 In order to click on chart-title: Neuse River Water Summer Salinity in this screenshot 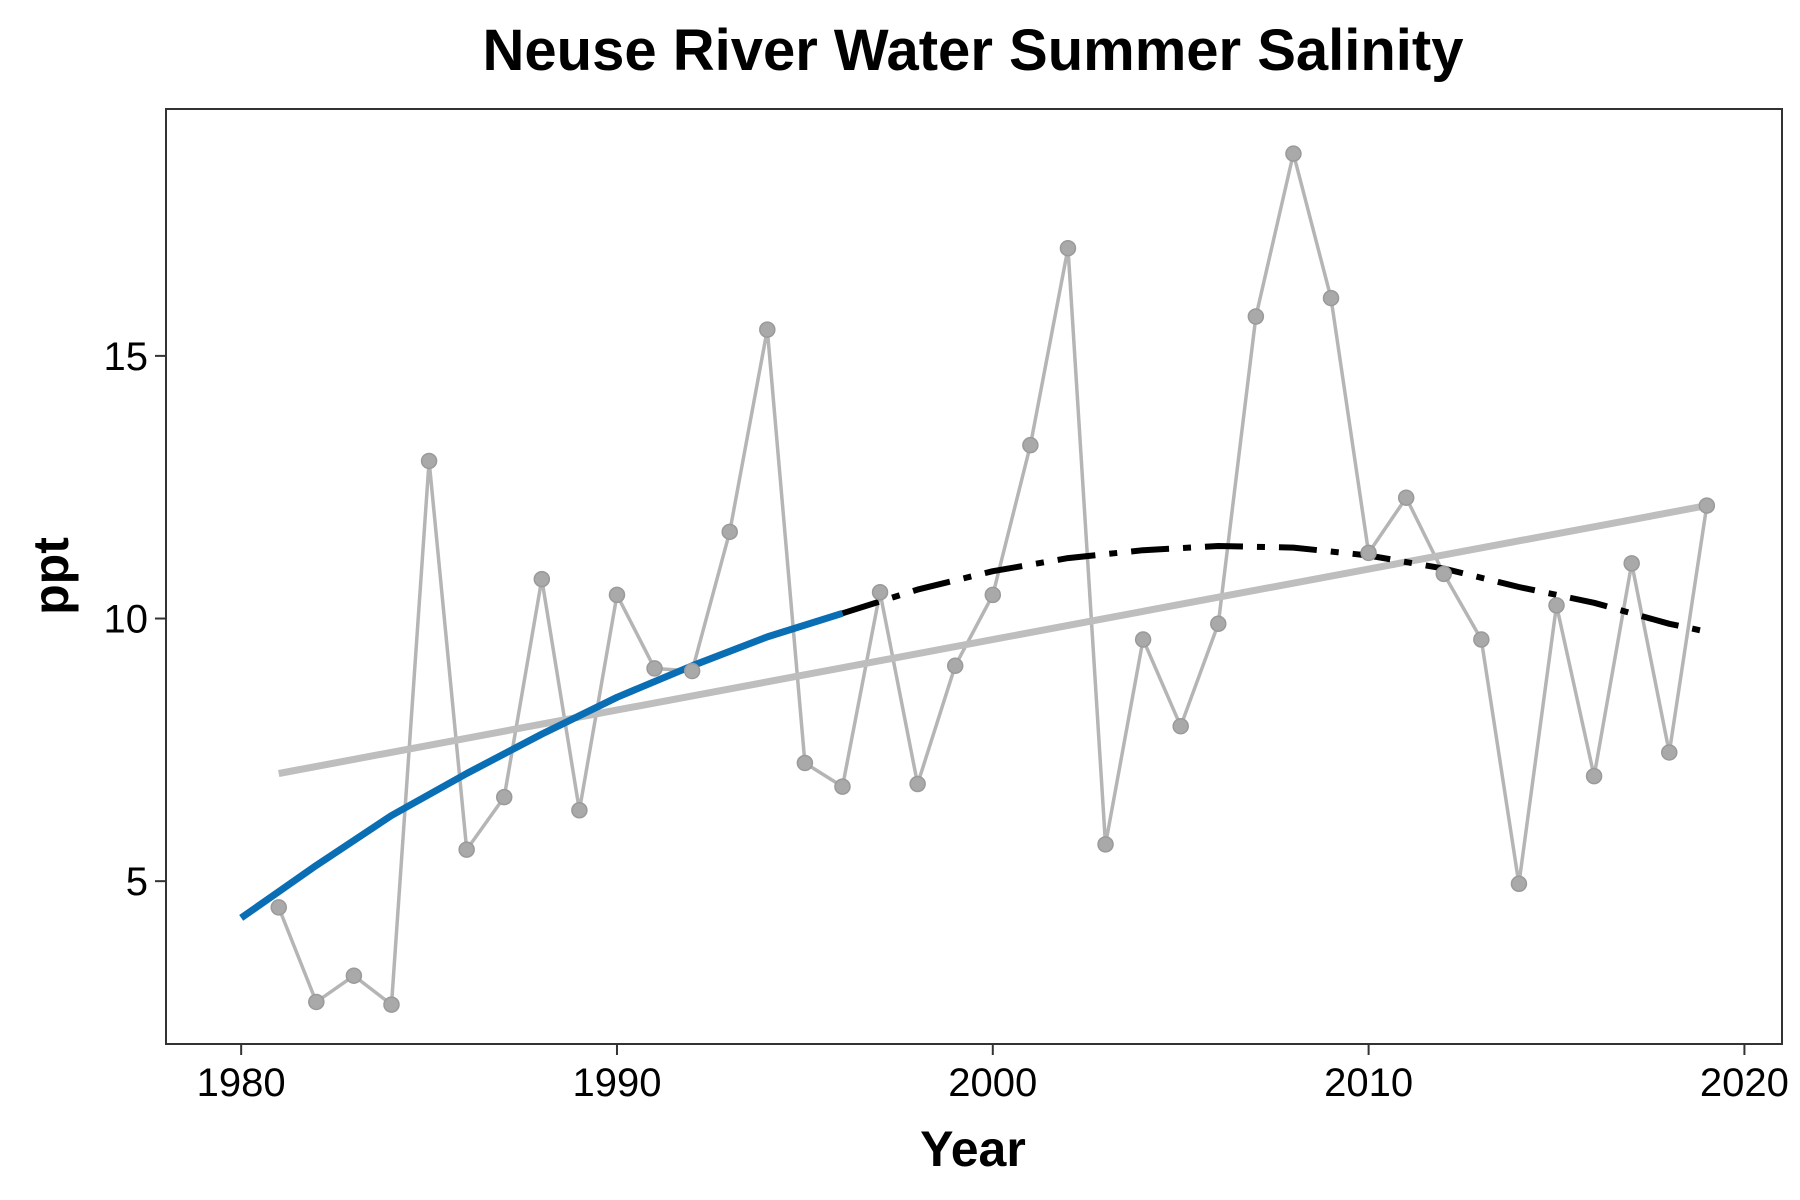, I will do `click(973, 50)`.